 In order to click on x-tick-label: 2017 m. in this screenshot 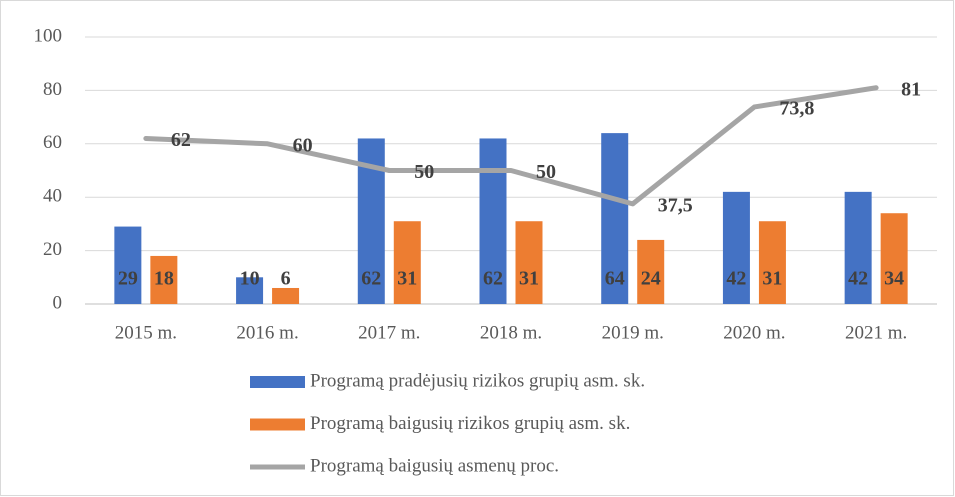, I will do `click(389, 332)`.